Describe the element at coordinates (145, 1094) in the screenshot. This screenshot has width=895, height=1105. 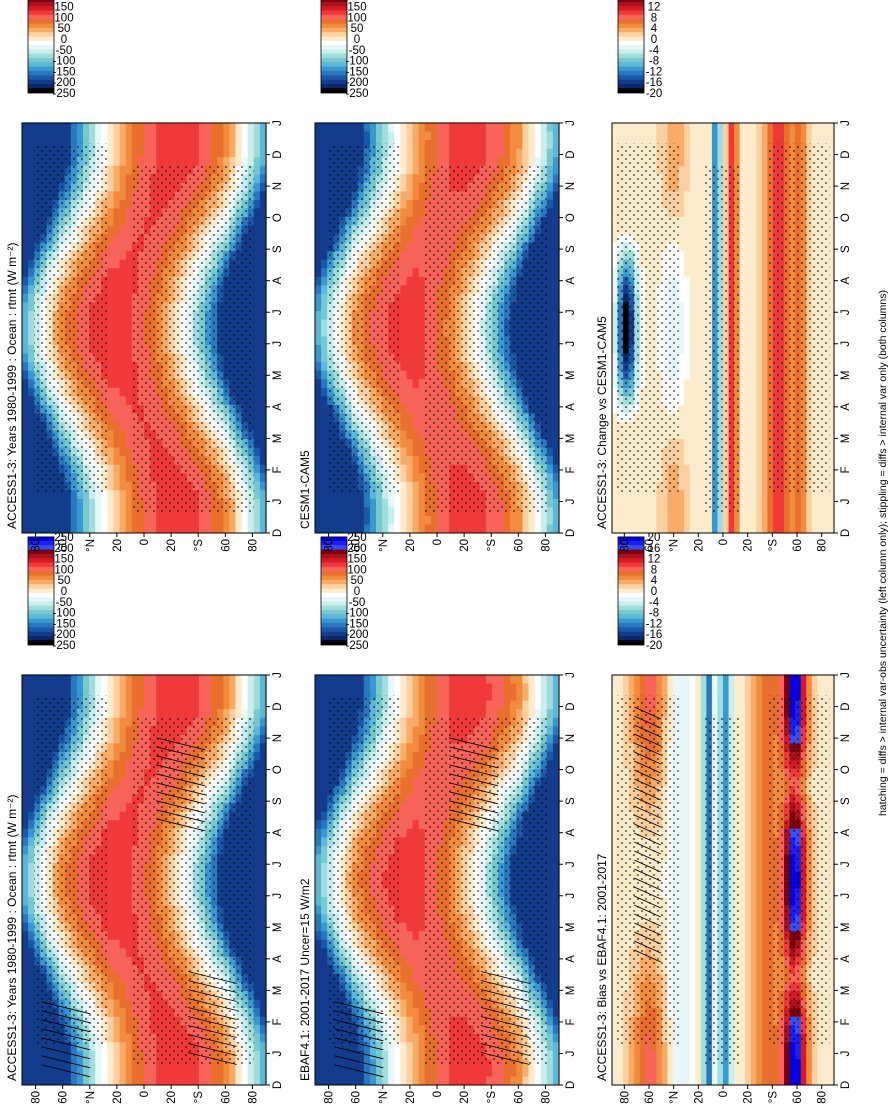
I see `lat-label: 0` at that location.